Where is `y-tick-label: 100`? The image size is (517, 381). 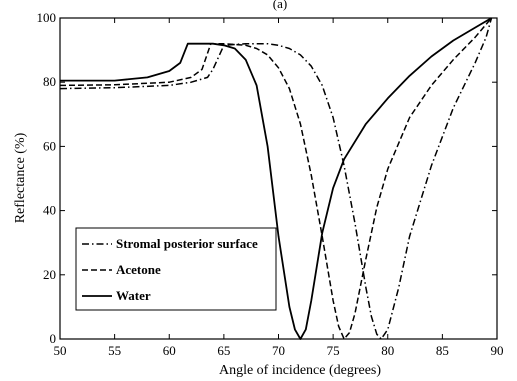
y-tick-label: 100 is located at coordinates (47, 17).